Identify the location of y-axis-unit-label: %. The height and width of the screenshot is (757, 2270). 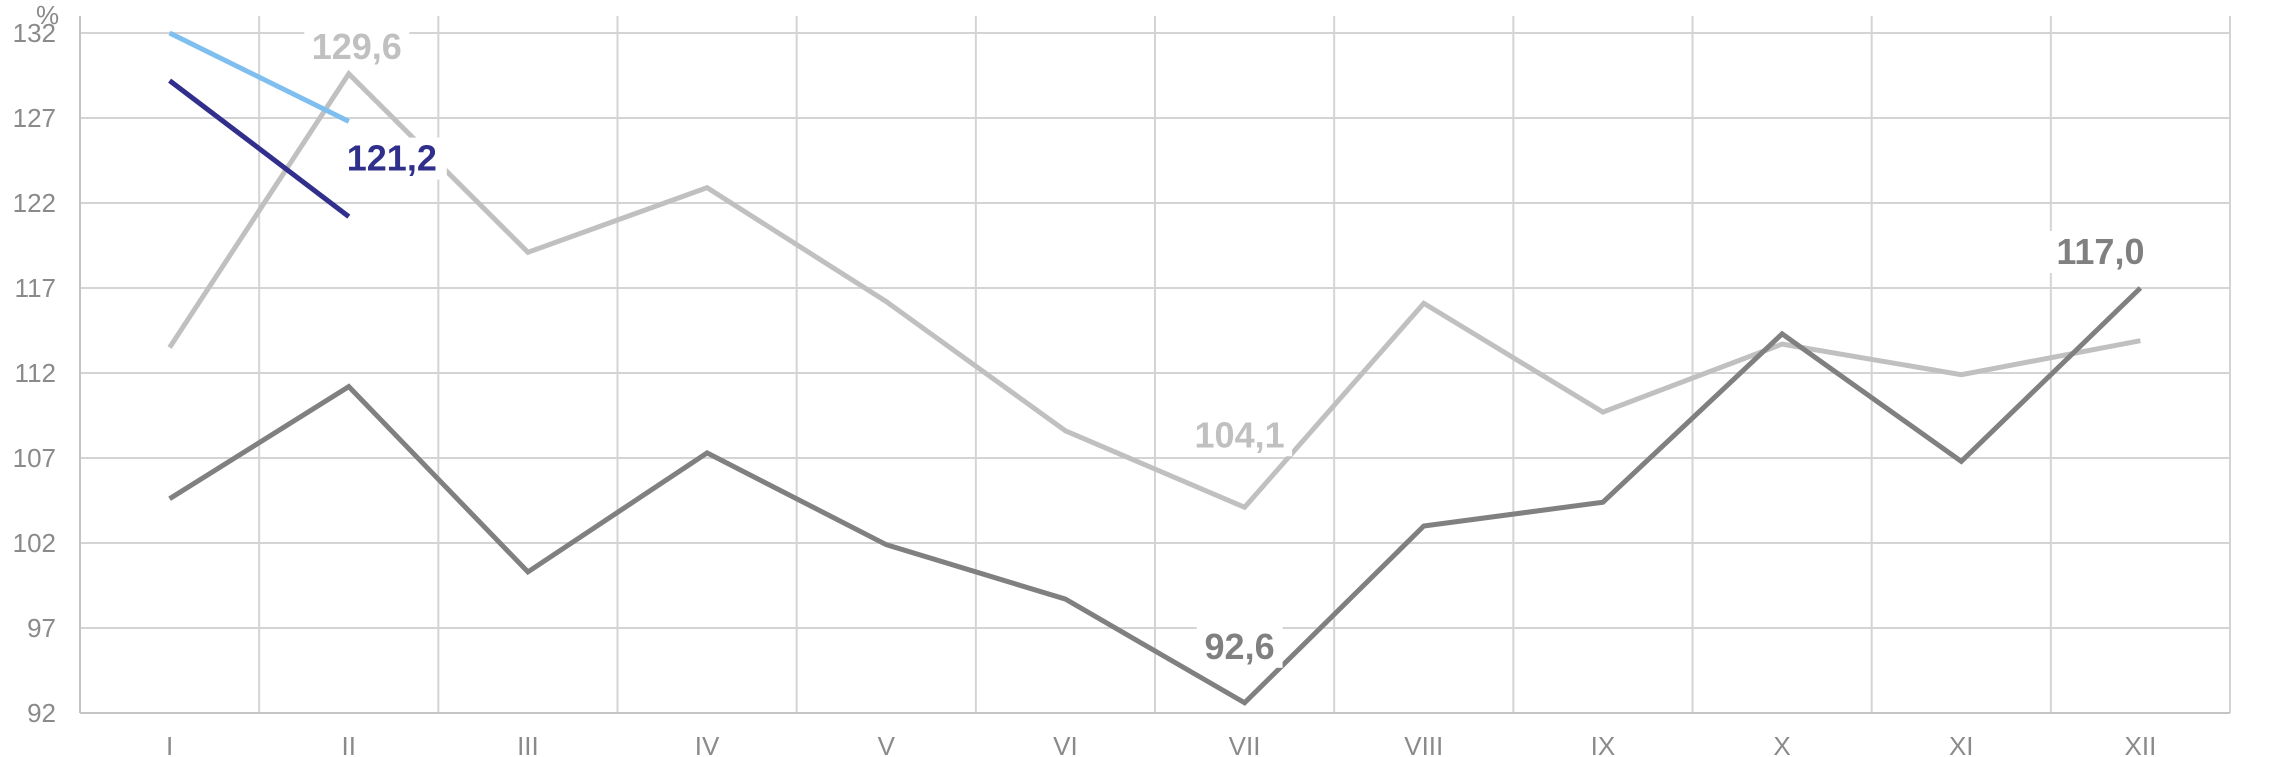
(47, 15).